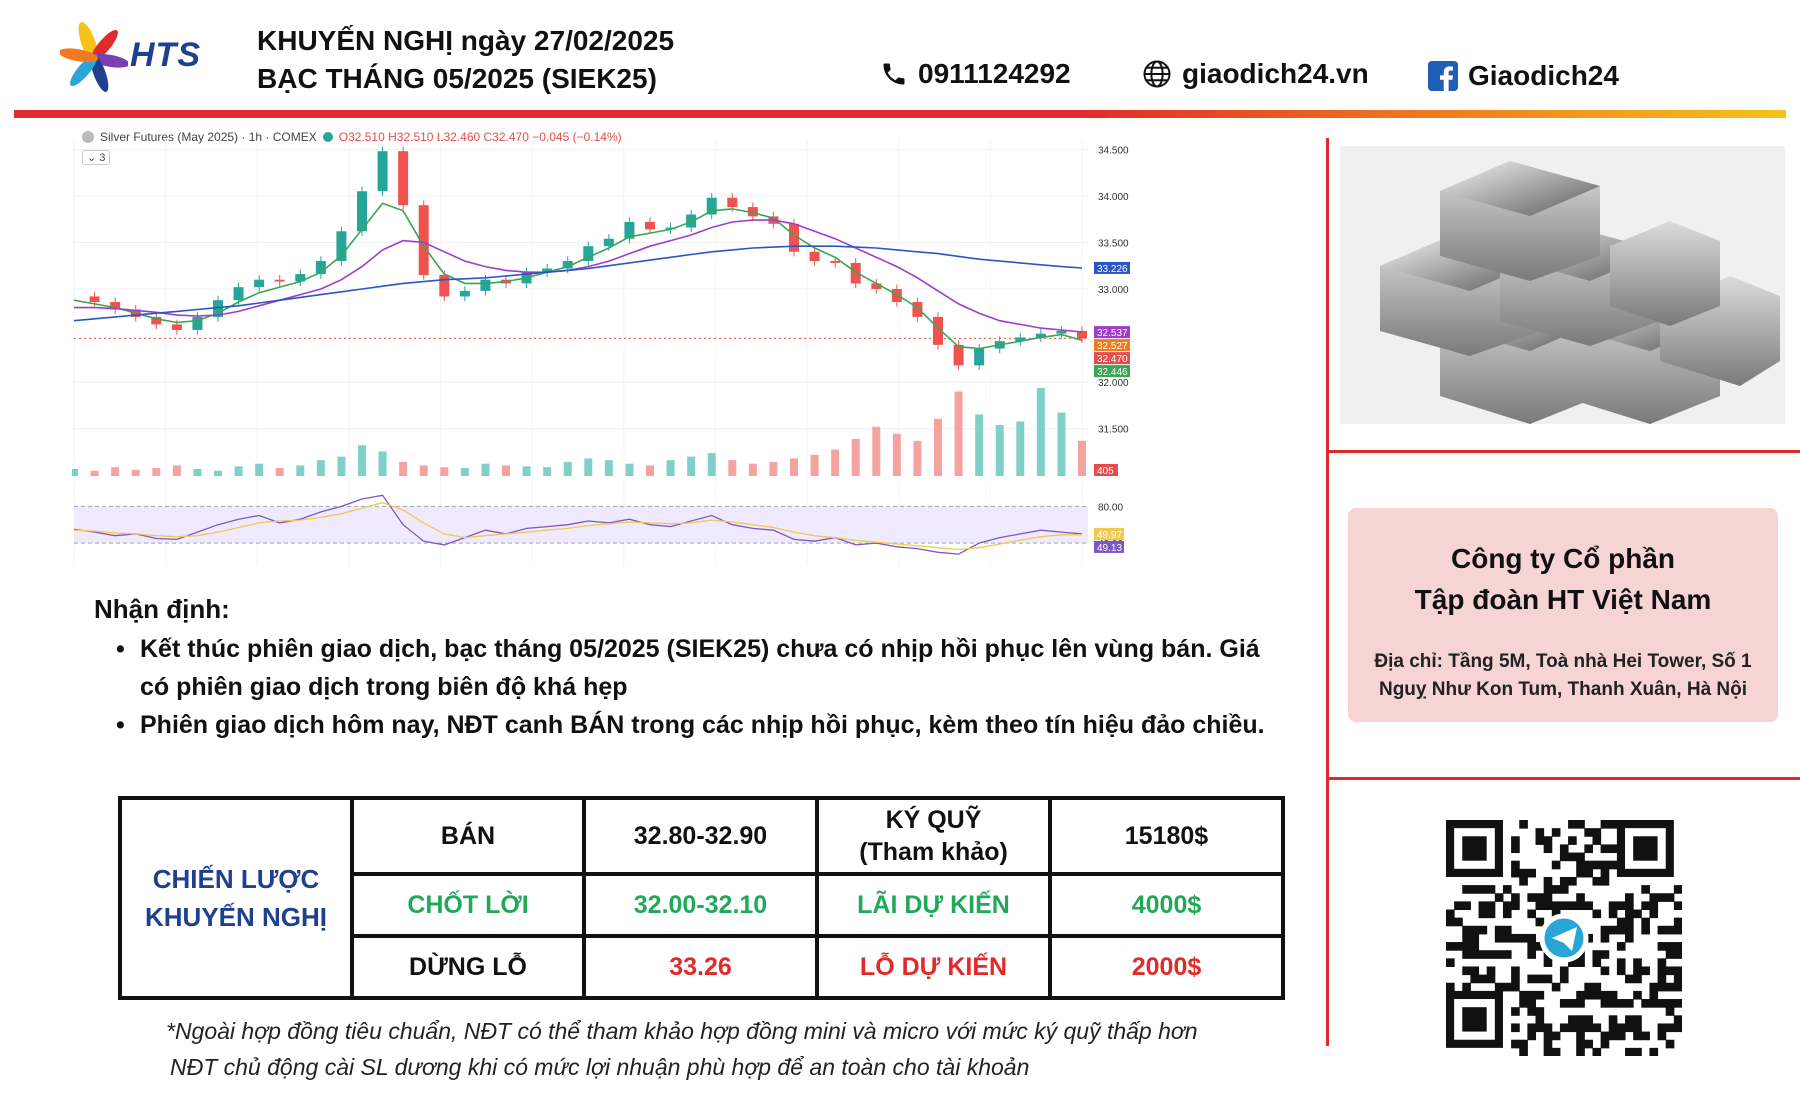 The height and width of the screenshot is (1112, 1800). What do you see at coordinates (580, 258) in the screenshot?
I see `price-lines` at bounding box center [580, 258].